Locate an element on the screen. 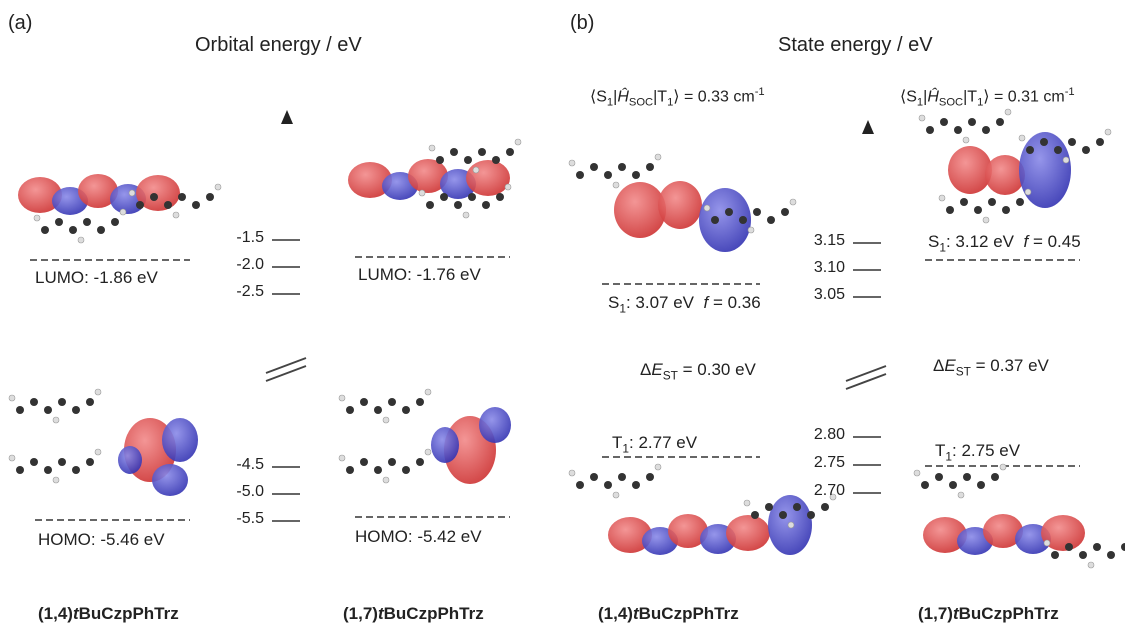  orbital-energy-axis is located at coordinates (286, 350).